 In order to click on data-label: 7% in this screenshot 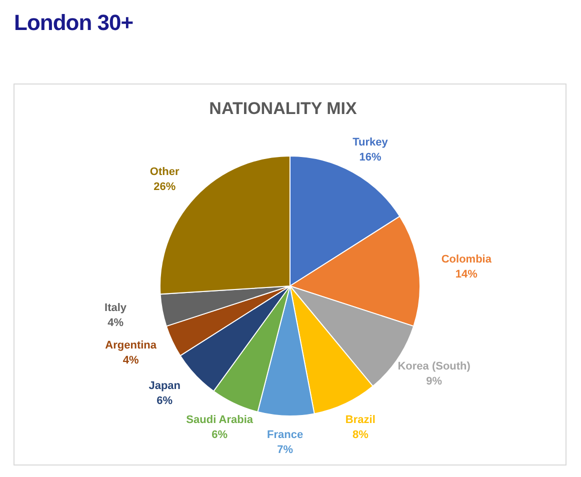, I will do `click(285, 450)`.